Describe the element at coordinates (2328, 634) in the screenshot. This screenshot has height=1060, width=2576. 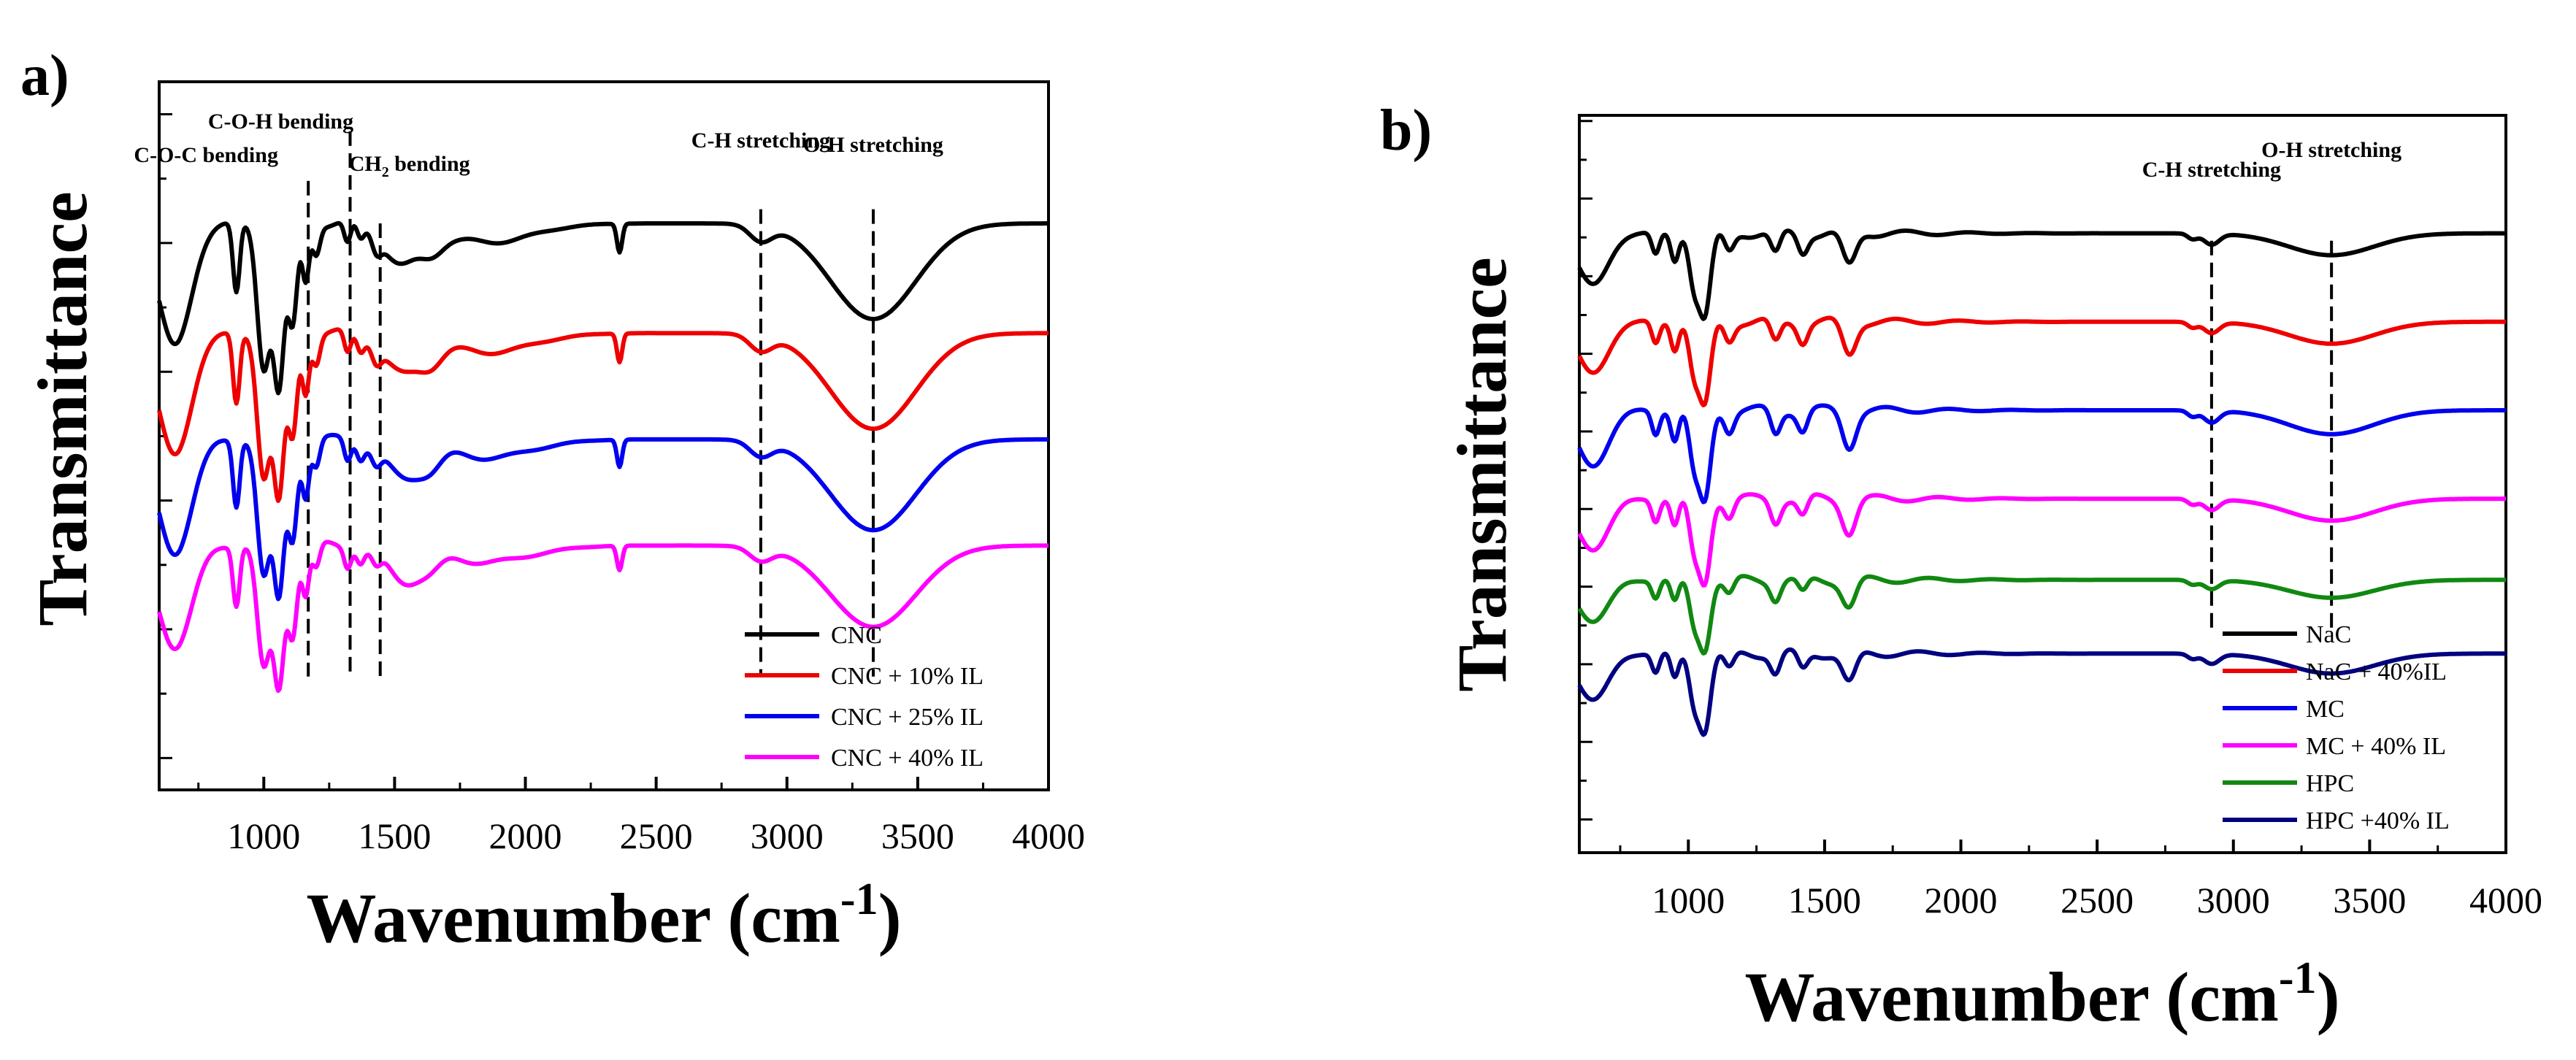
I see `legend-label: NaC` at that location.